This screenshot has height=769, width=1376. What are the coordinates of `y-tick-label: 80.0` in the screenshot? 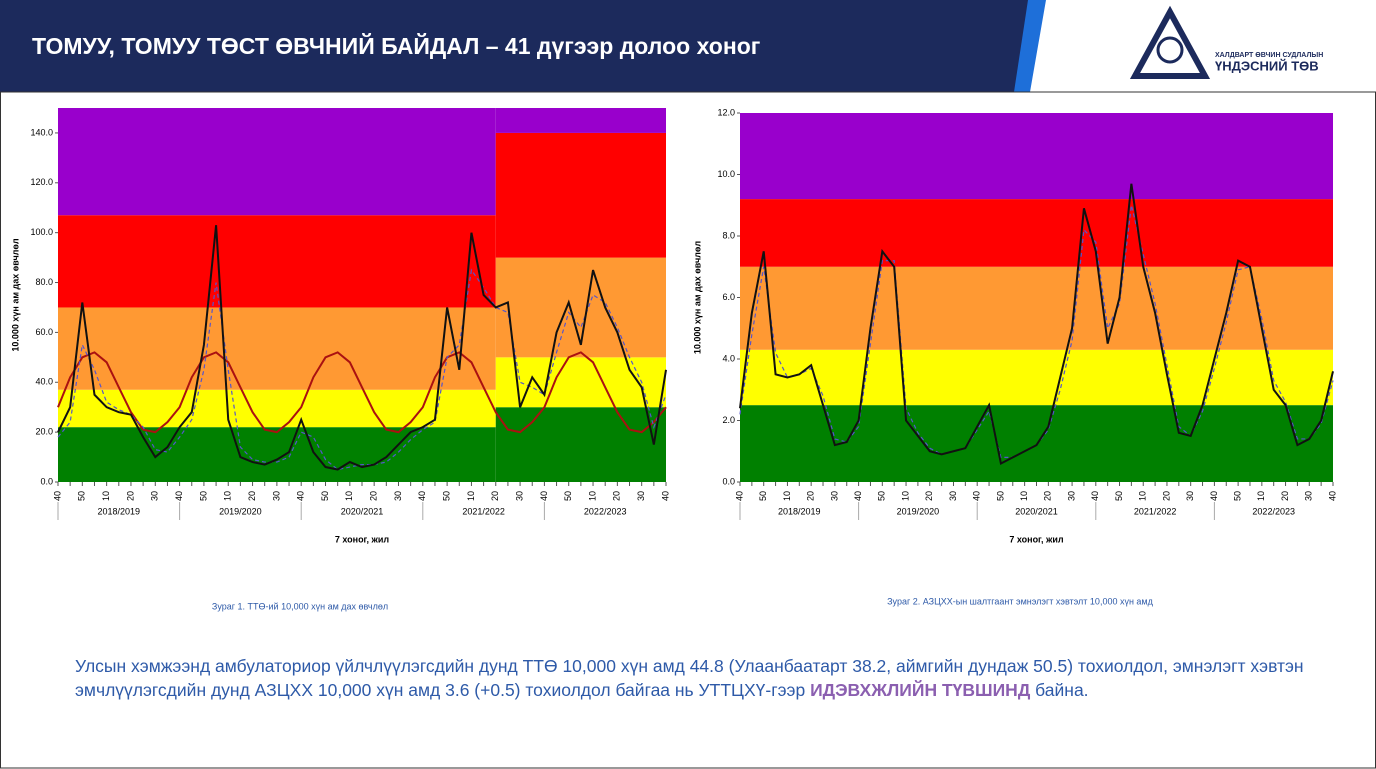 It's located at (44, 282).